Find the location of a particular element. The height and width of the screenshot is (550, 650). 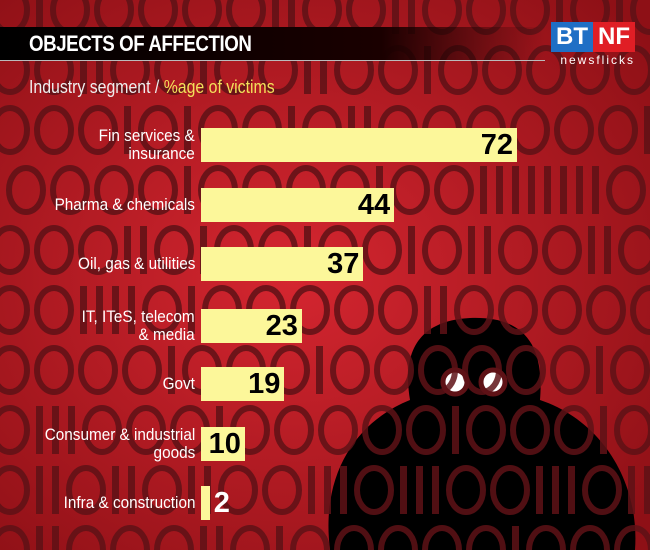

title-bar is located at coordinates (272, 44).